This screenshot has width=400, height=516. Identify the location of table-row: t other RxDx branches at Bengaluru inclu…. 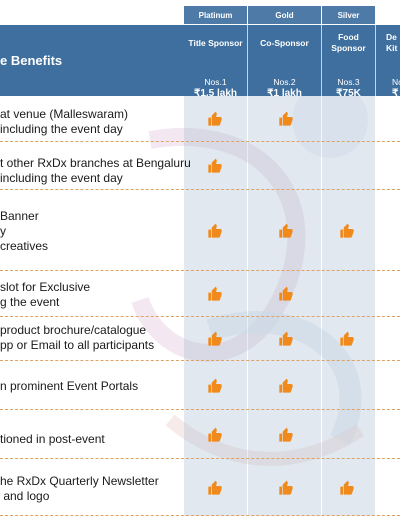
(200, 166).